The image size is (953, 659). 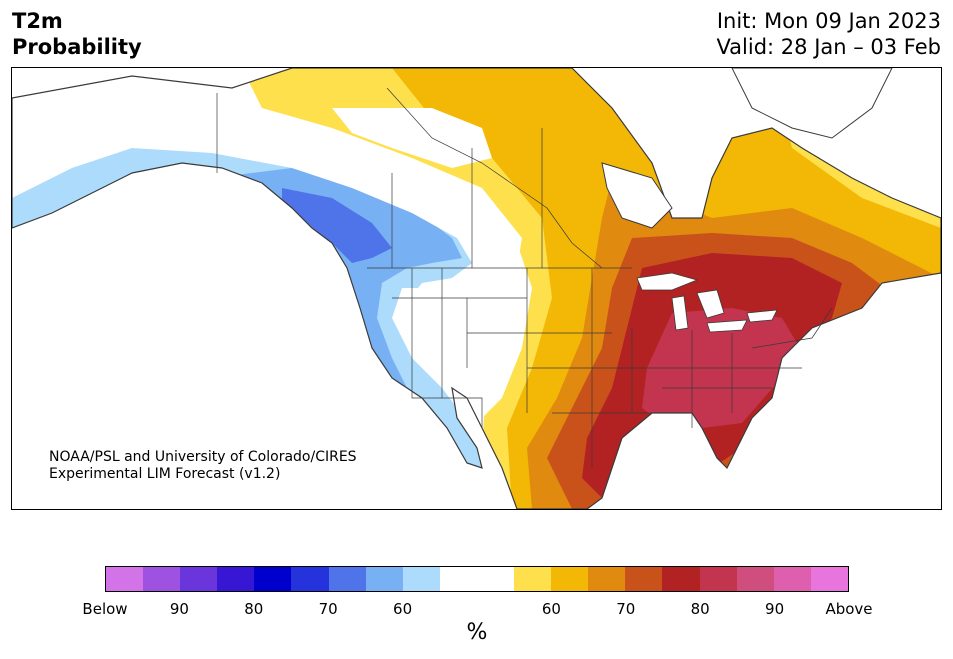 I want to click on title-variable: T2m, so click(x=37, y=21).